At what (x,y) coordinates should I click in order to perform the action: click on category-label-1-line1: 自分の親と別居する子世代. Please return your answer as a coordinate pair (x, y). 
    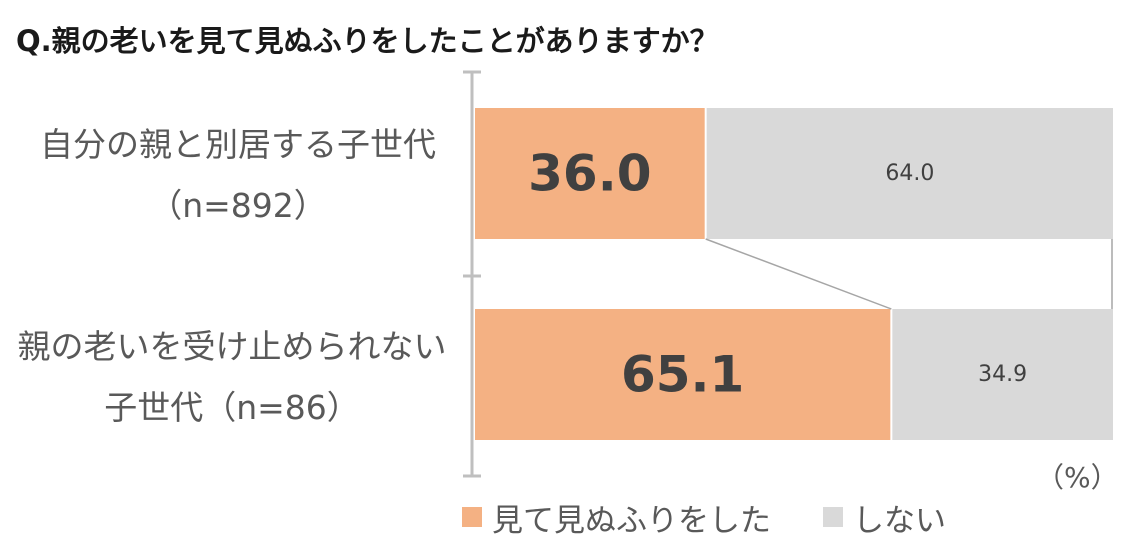
    Looking at the image, I should click on (238, 144).